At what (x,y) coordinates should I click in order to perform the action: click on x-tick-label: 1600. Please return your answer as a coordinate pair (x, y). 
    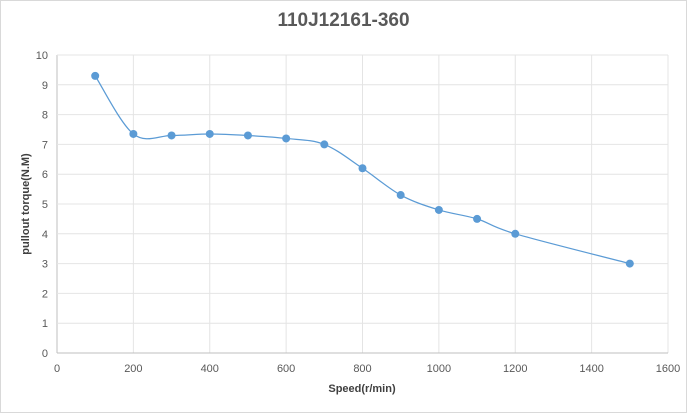
    Looking at the image, I should click on (668, 369).